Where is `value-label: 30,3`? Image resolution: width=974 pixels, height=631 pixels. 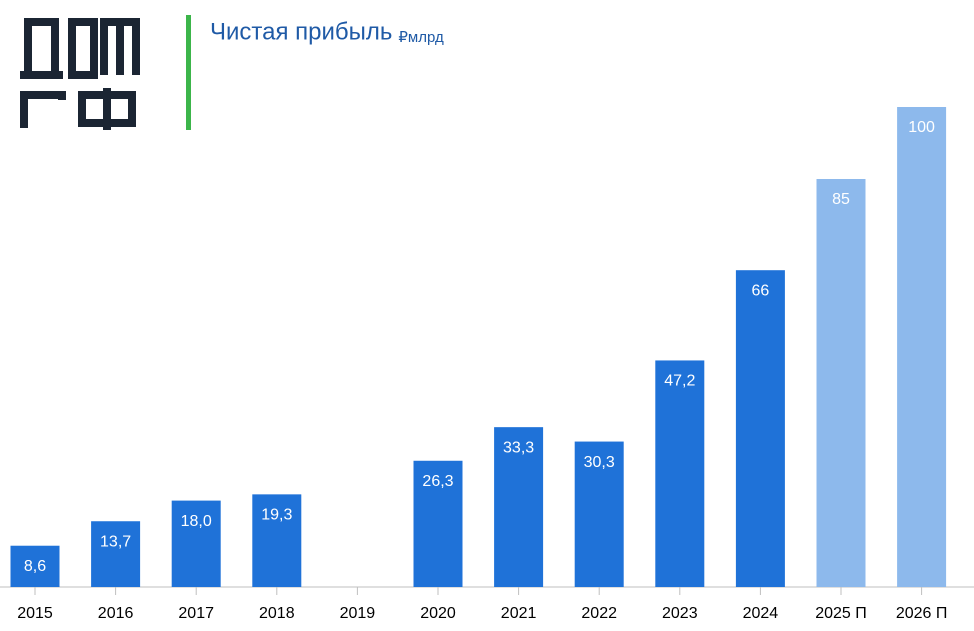
value-label: 30,3 is located at coordinates (599, 462).